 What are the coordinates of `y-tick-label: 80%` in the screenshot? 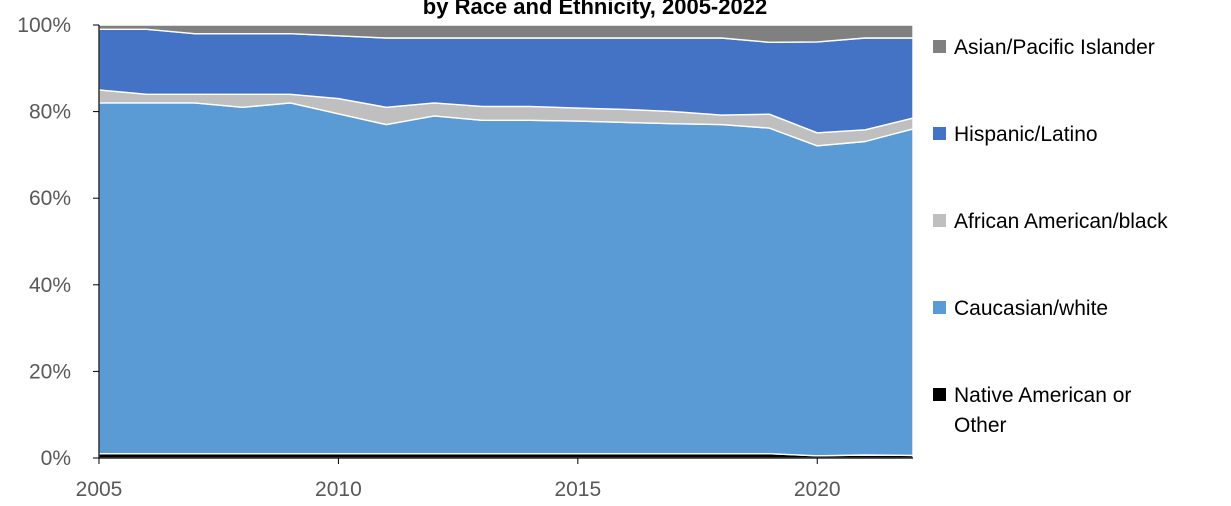 It's located at (50, 112).